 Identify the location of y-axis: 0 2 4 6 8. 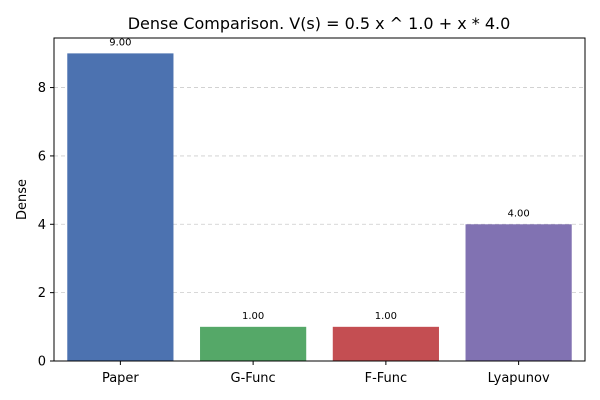
(46, 225).